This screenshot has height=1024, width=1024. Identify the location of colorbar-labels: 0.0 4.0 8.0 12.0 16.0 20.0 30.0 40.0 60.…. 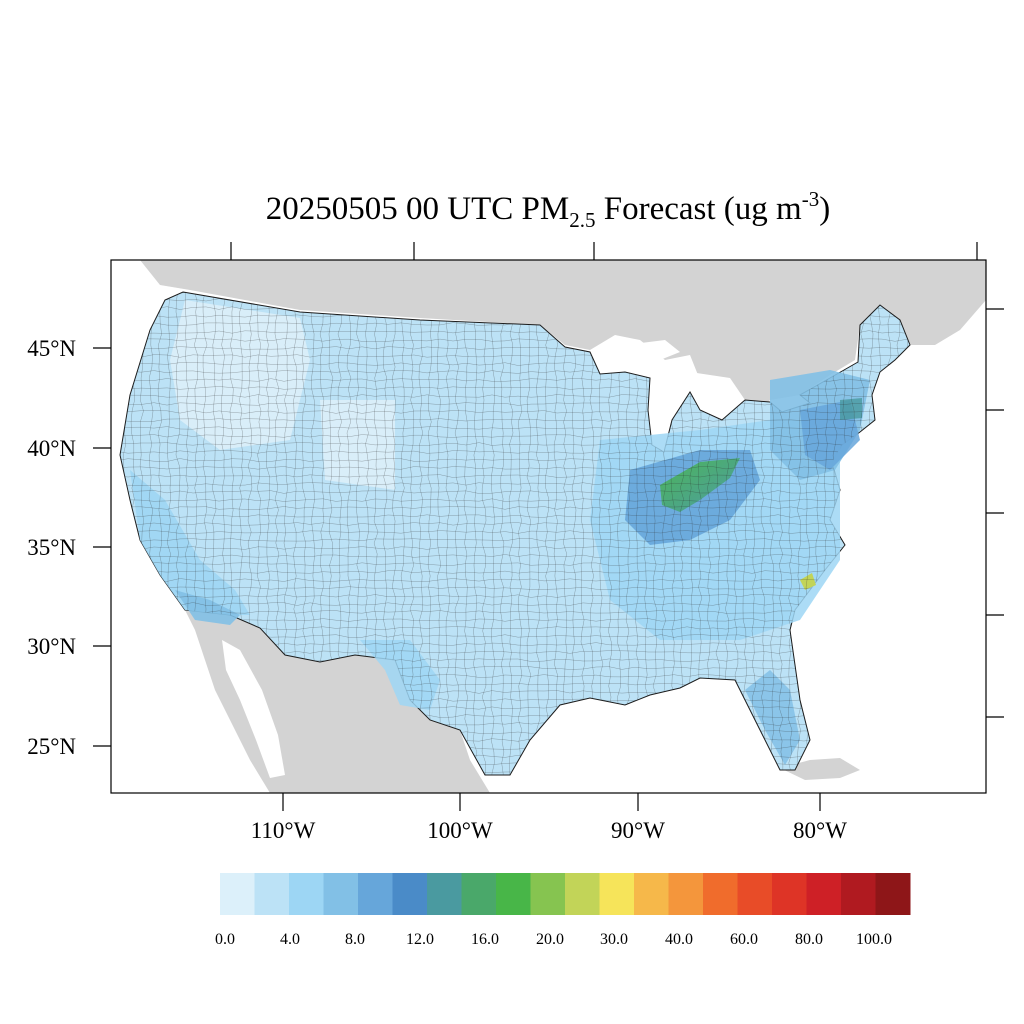
(553, 939).